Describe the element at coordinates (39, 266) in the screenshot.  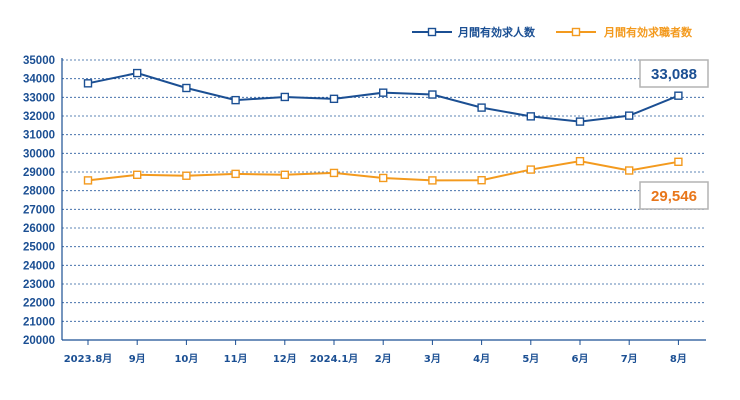
I see `y-tick-label: 24000` at that location.